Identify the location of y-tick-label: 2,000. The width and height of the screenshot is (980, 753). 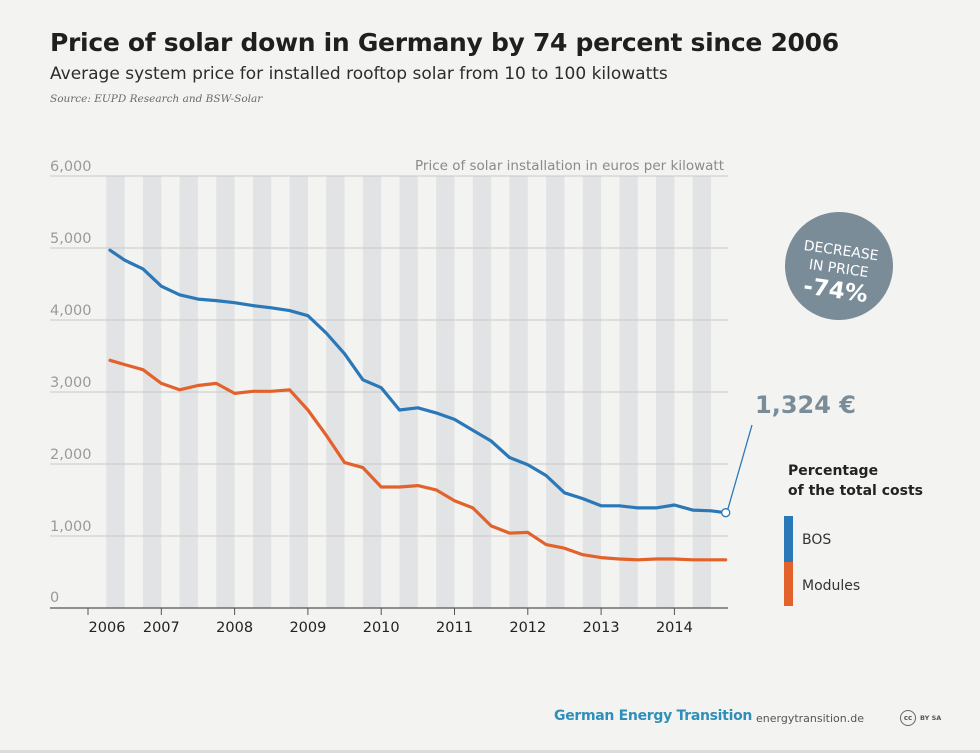
(71, 455).